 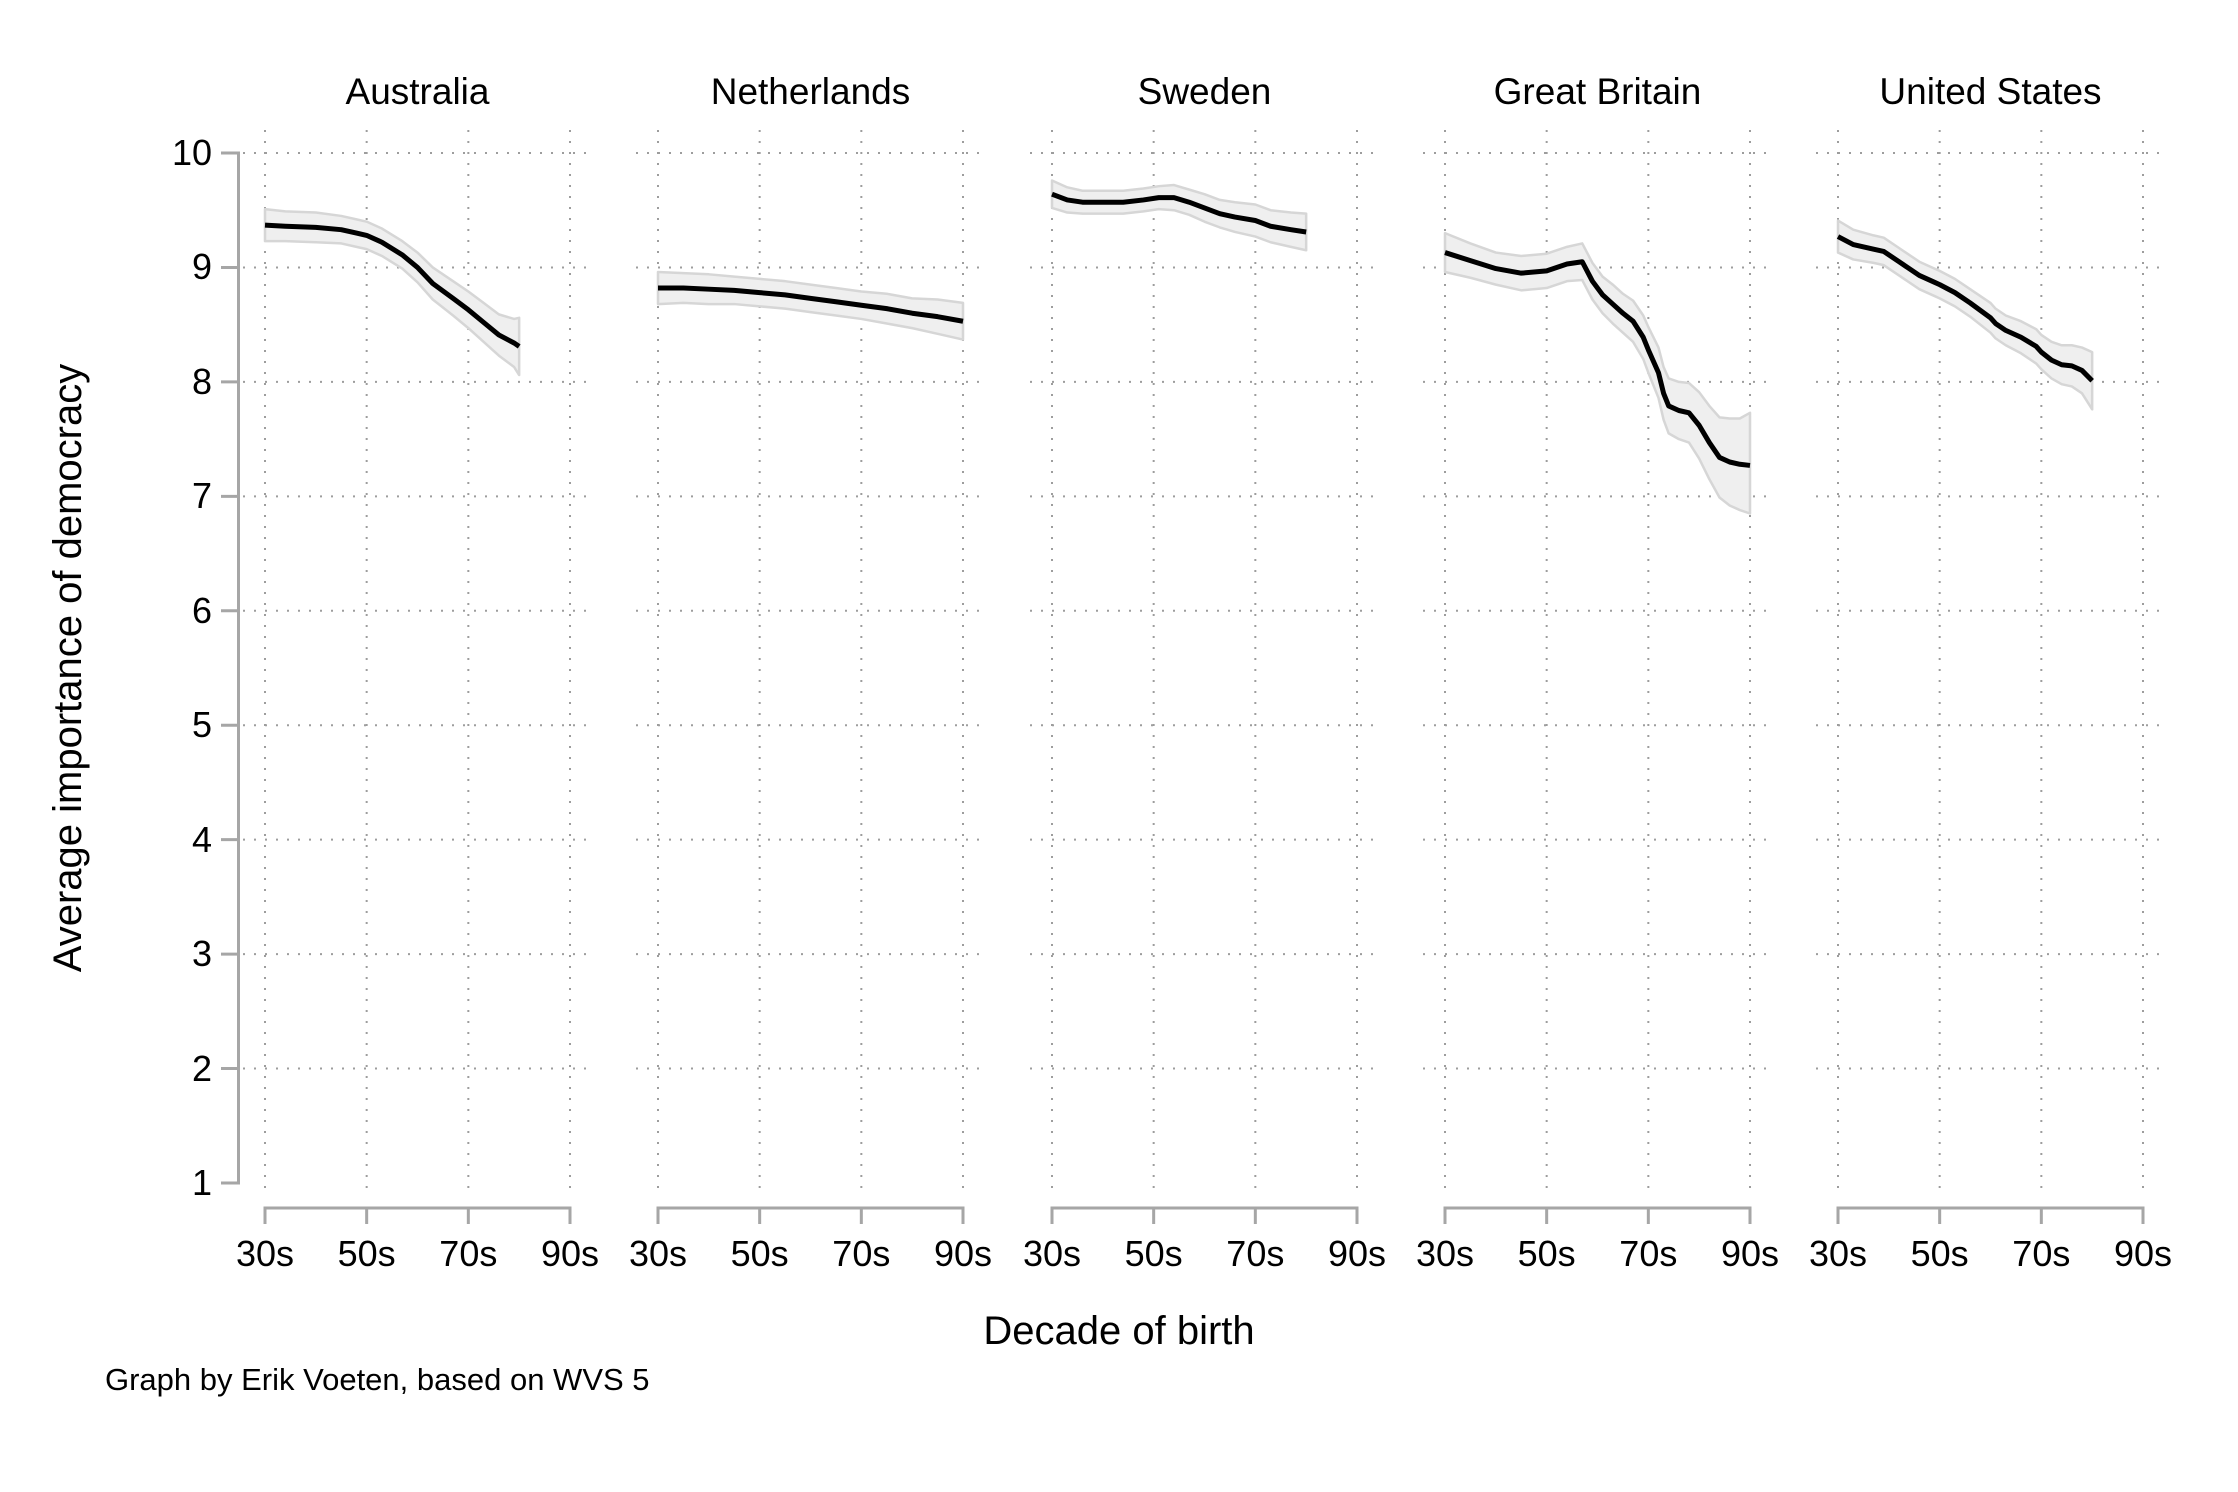 I want to click on y-tick-label-6: 6, so click(x=201, y=610).